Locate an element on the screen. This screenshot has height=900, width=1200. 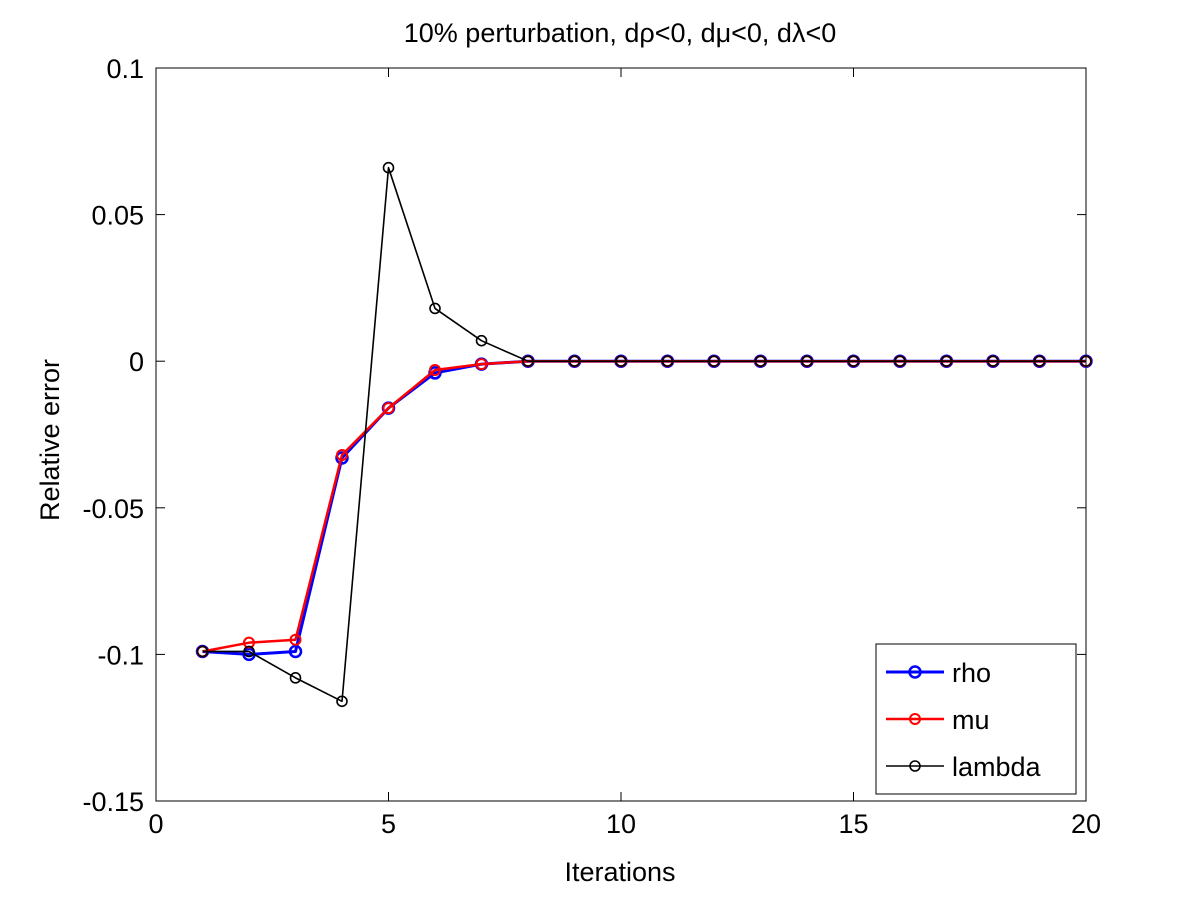
y-tick-label: 0.05 is located at coordinates (117, 216).